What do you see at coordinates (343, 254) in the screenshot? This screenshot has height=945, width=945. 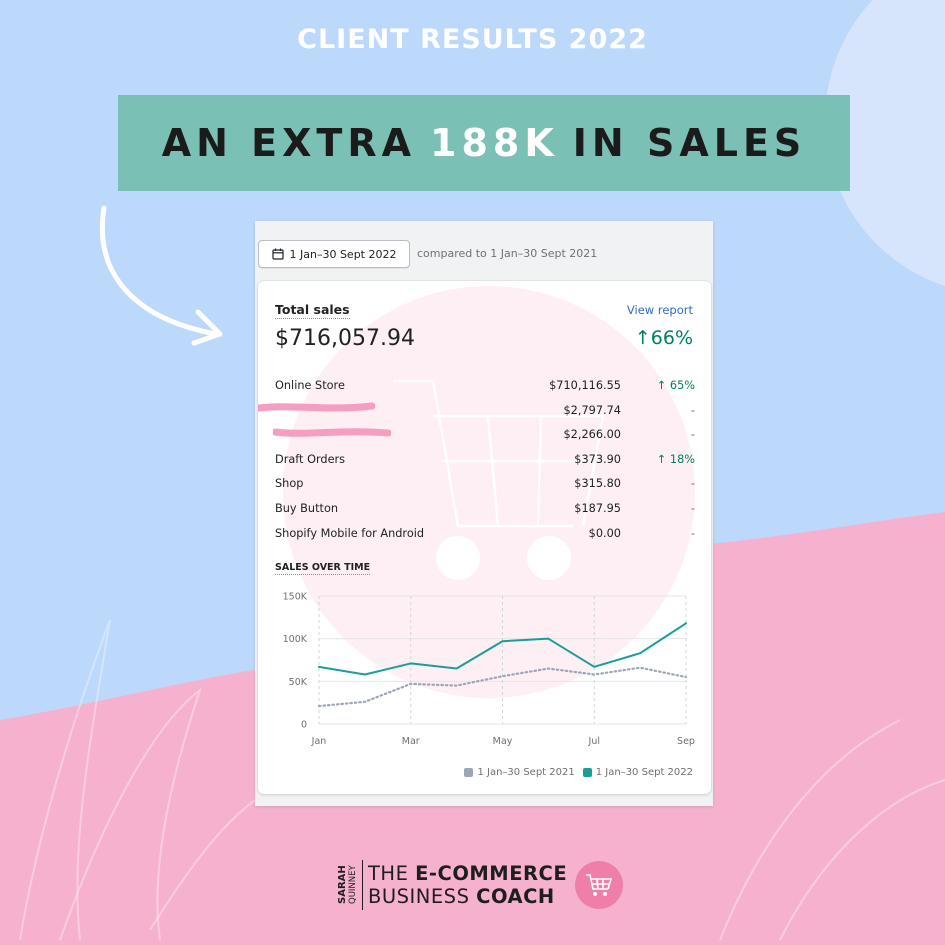 I see `date-range-label: 1 Jan–30 Sept 2022` at bounding box center [343, 254].